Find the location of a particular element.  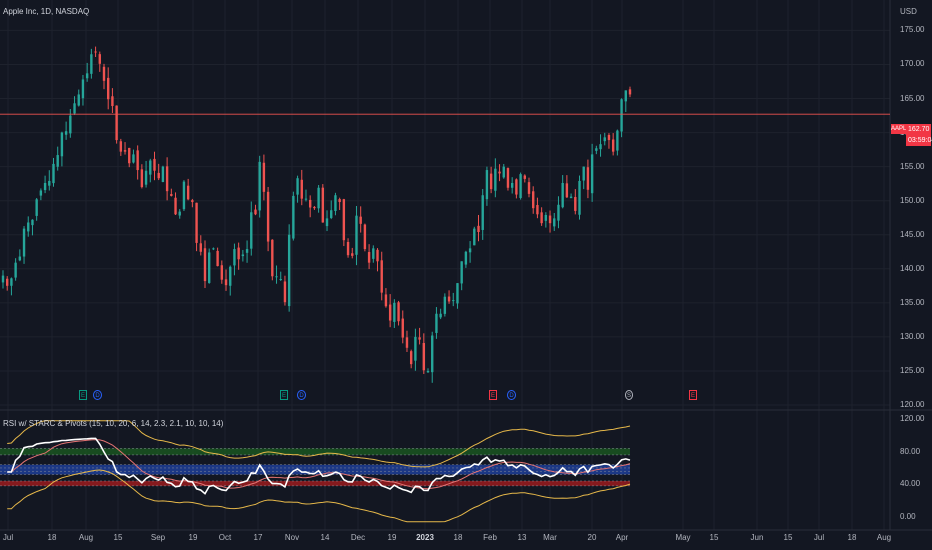

time-axis-label: May is located at coordinates (683, 537).